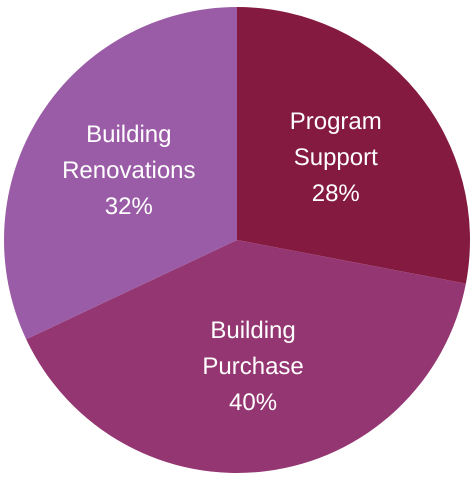  Describe the element at coordinates (253, 348) in the screenshot. I see `slice-label: Building Purchase` at that location.